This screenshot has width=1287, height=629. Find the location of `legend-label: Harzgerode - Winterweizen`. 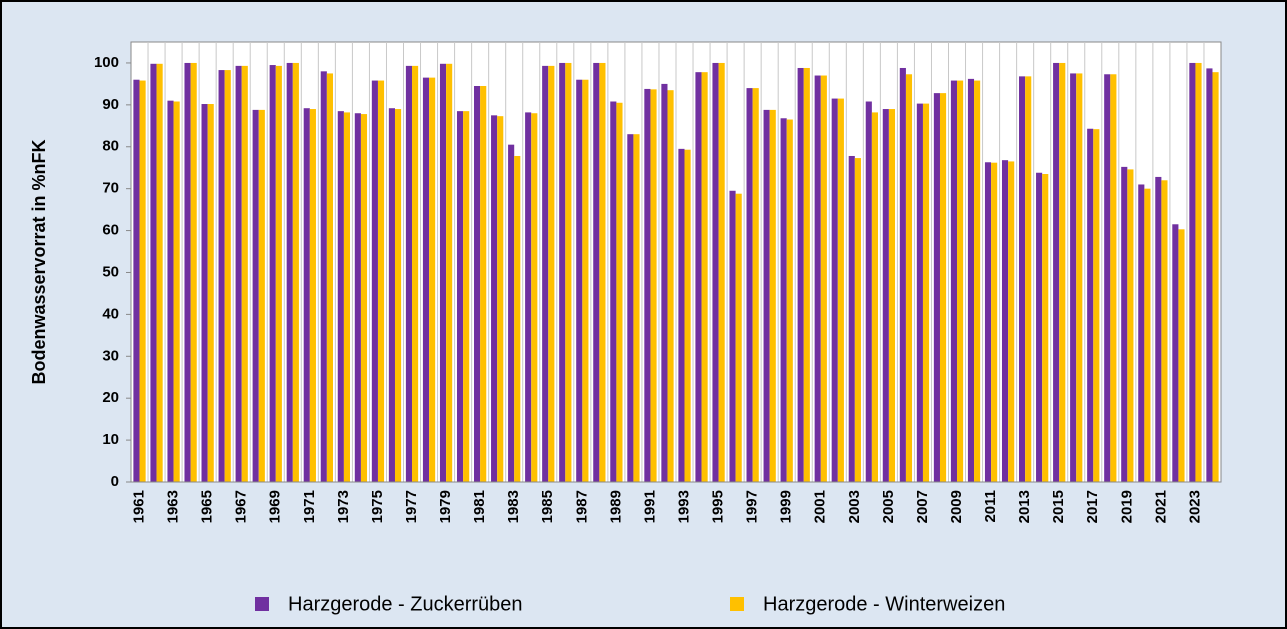

legend-label: Harzgerode - Winterweizen is located at coordinates (884, 604).